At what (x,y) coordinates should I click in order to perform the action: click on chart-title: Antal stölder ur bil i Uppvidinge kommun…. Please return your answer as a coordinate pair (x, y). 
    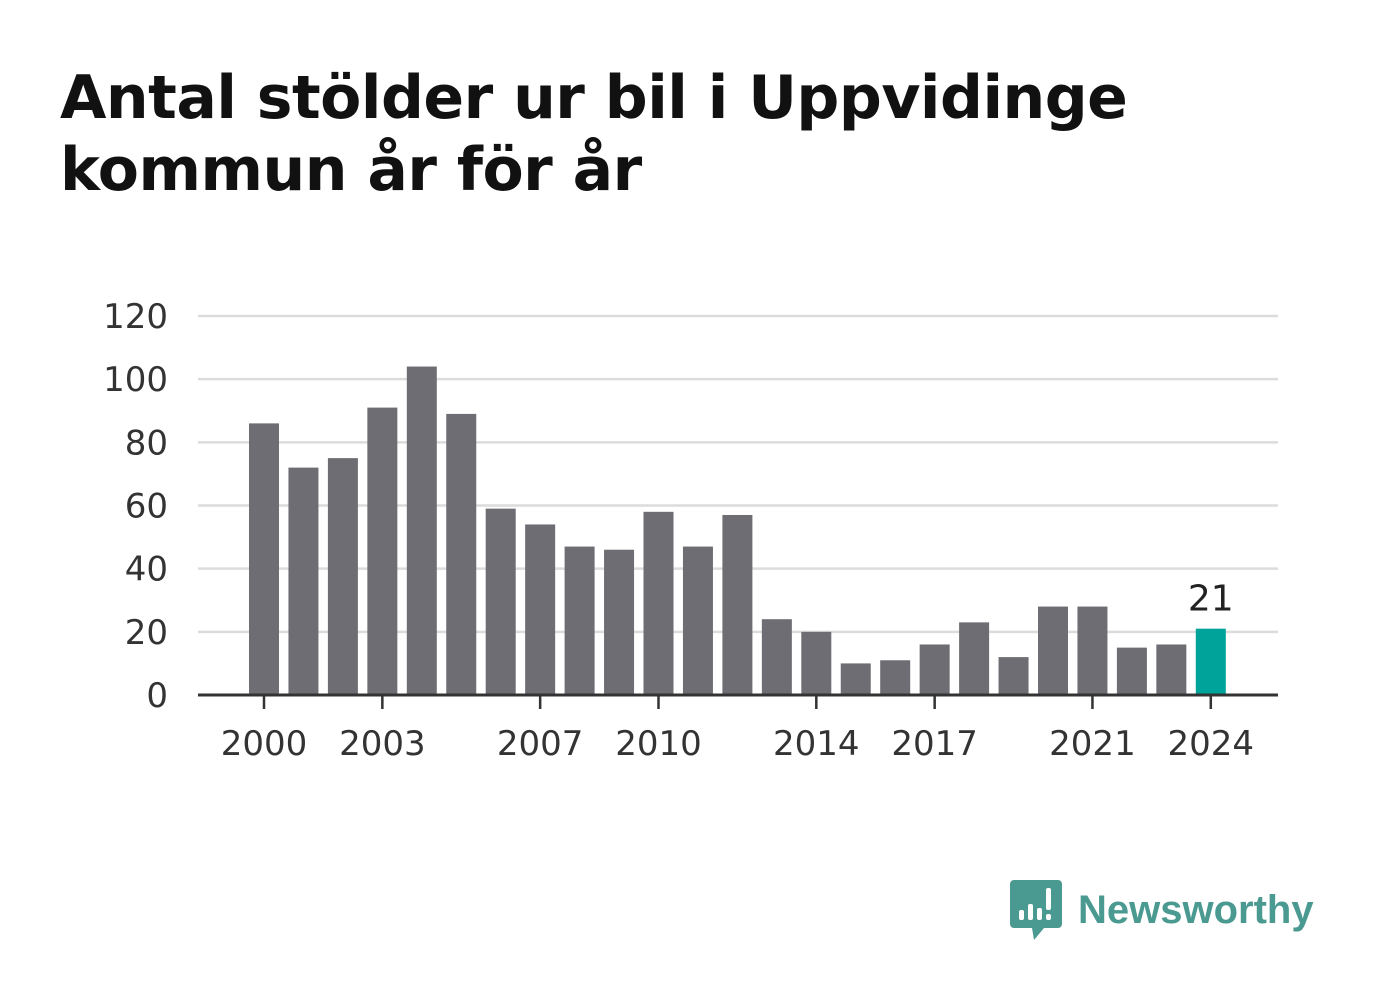
    Looking at the image, I should click on (594, 134).